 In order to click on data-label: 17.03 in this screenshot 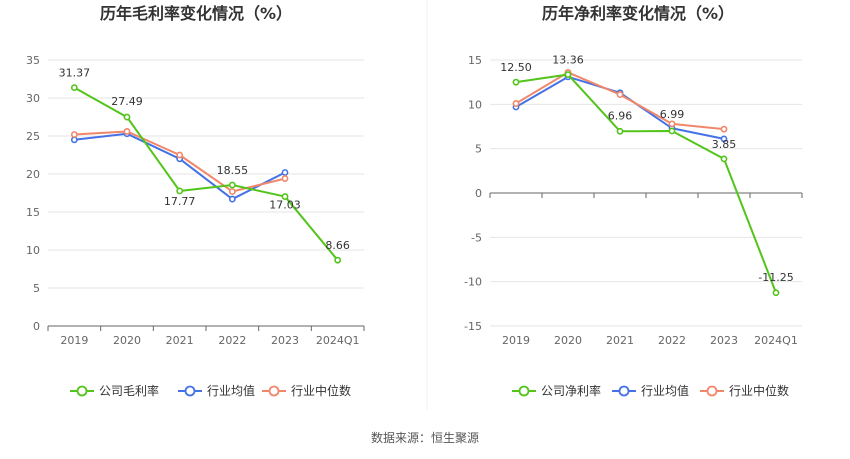, I will do `click(285, 205)`.